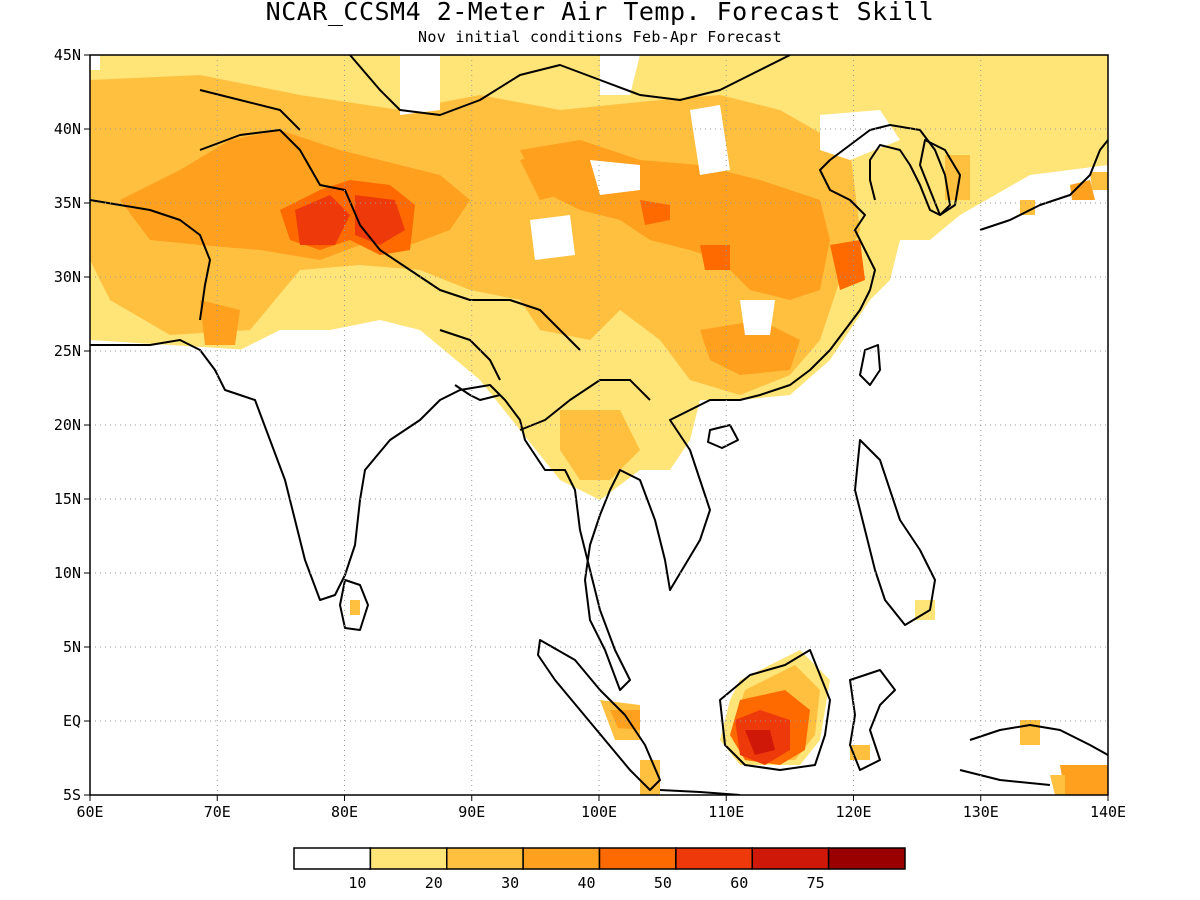  What do you see at coordinates (981, 812) in the screenshot?
I see `lon-tick-label: 130E` at bounding box center [981, 812].